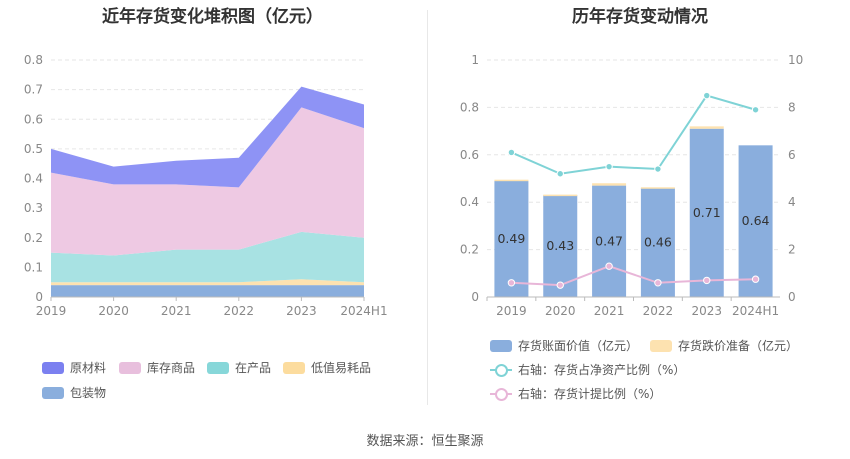 Image resolution: width=850 pixels, height=459 pixels. What do you see at coordinates (469, 107) in the screenshot?
I see `right-y-tick-label: 0.8` at bounding box center [469, 107].